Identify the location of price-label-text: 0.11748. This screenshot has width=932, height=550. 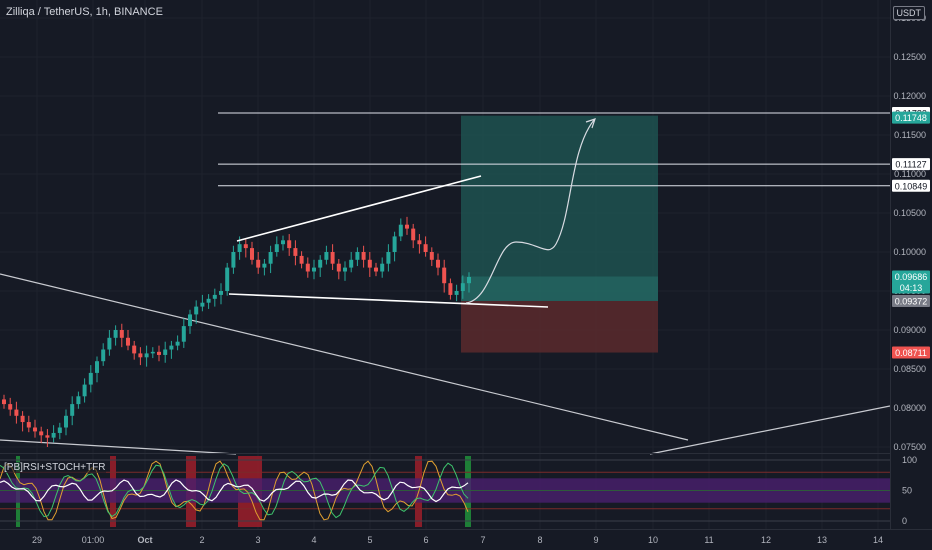
(911, 118).